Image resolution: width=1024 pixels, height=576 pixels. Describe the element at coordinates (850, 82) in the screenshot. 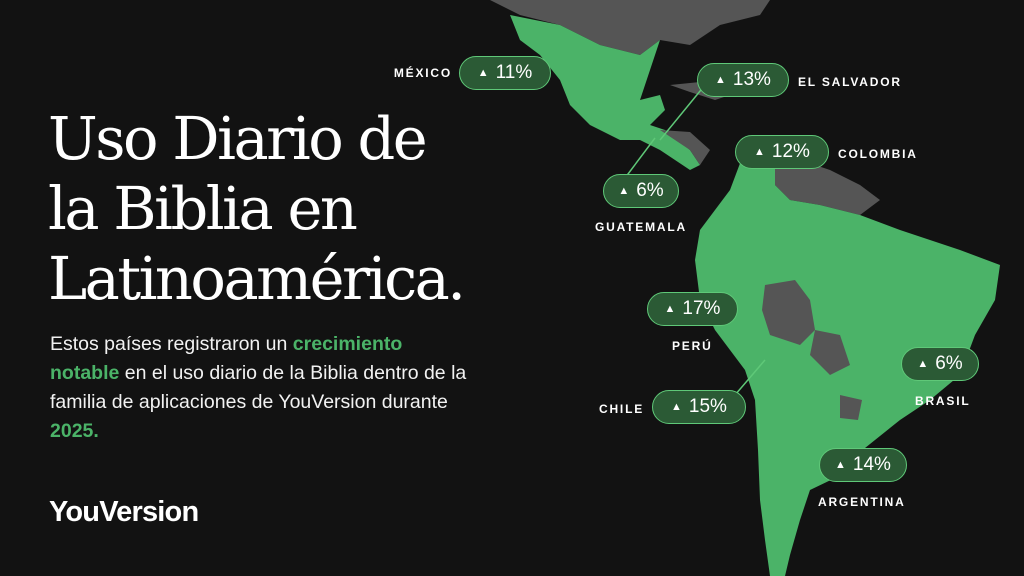

I see `label-el-salvador: EL SALVADOR` at that location.